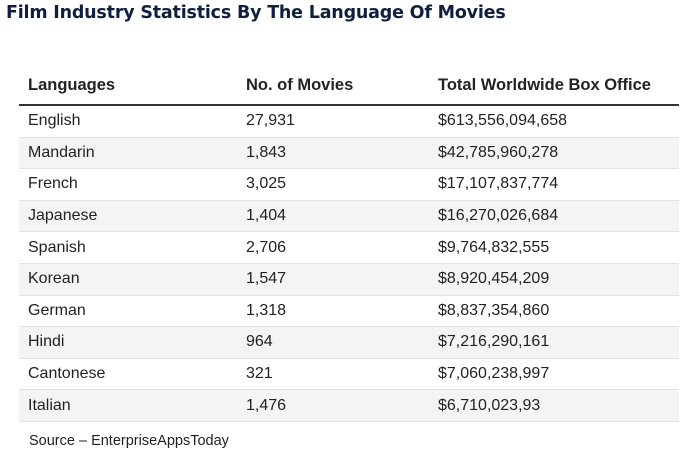  Describe the element at coordinates (349, 279) in the screenshot. I see `table-row: Korean 1,547 $8,920,454,209` at that location.